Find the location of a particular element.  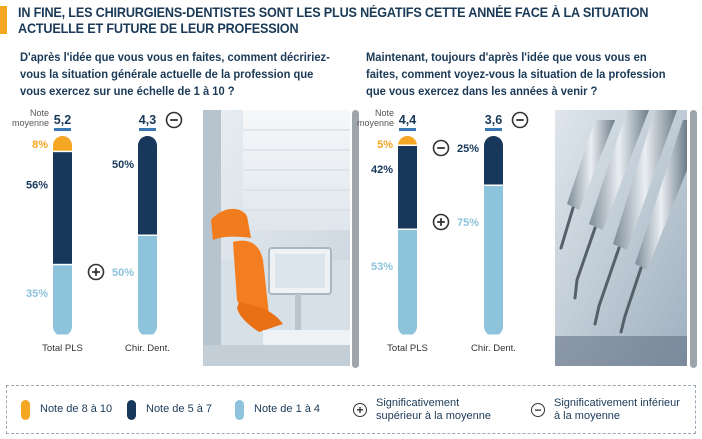

data-label-low: 75% is located at coordinates (468, 223).